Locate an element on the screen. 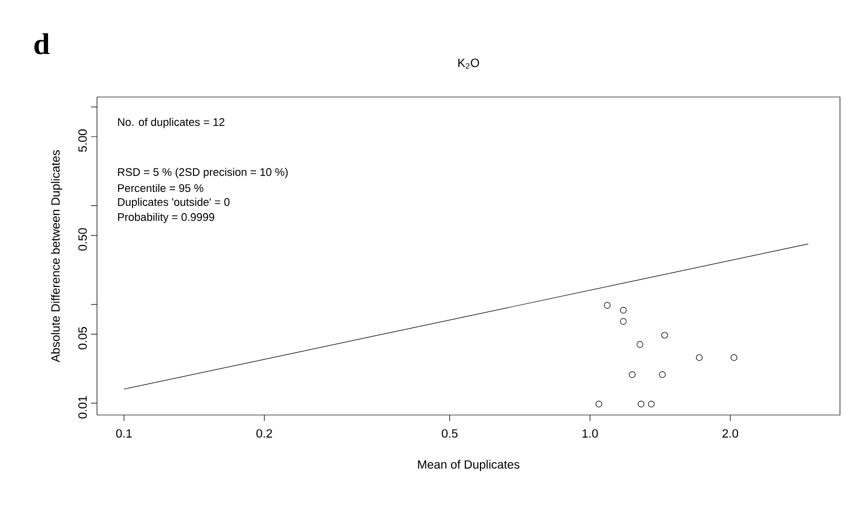 The width and height of the screenshot is (864, 516). annotation: Probability = 0.9999 is located at coordinates (166, 218).